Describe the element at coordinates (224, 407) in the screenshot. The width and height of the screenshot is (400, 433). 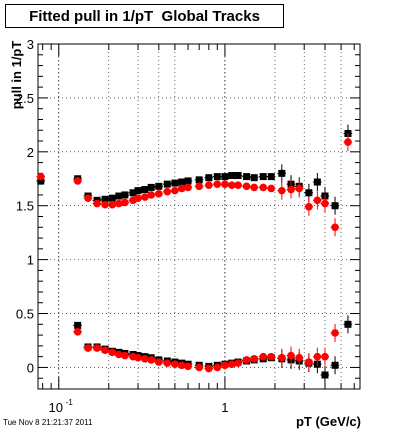
I see `x-tick-label: 1` at that location.